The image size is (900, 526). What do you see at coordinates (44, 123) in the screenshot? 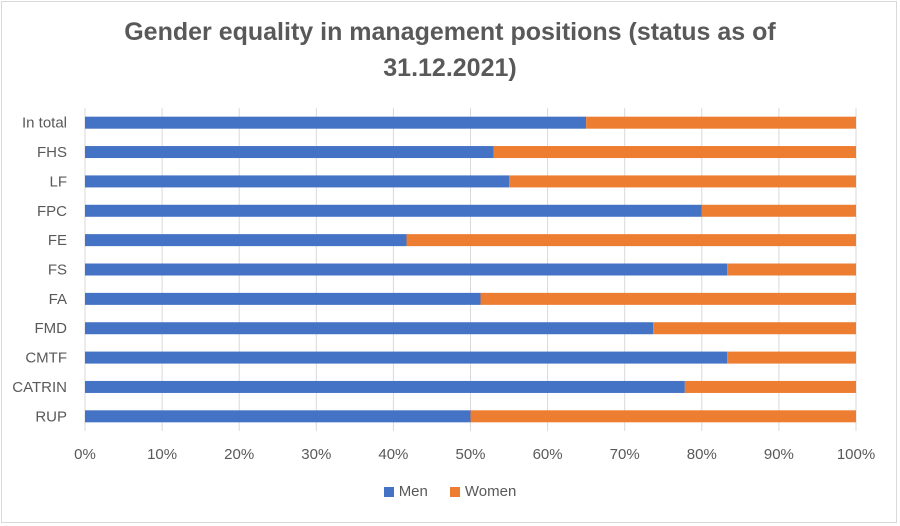
I see `y-tick-label: In total` at bounding box center [44, 123].